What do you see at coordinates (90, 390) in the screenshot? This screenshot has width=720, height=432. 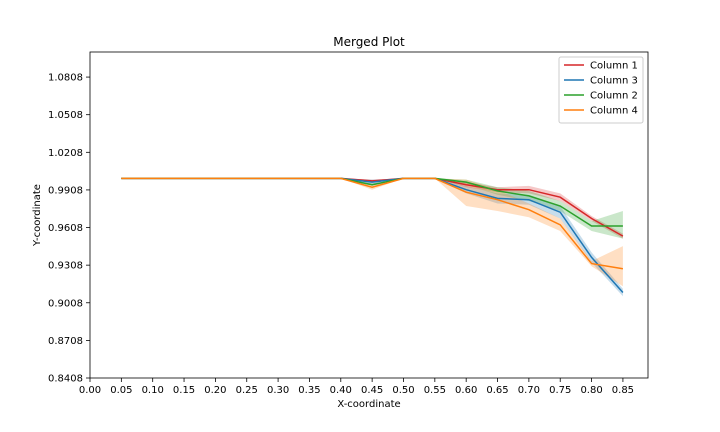 I see `x-tick-label: 0.00` at bounding box center [90, 390].